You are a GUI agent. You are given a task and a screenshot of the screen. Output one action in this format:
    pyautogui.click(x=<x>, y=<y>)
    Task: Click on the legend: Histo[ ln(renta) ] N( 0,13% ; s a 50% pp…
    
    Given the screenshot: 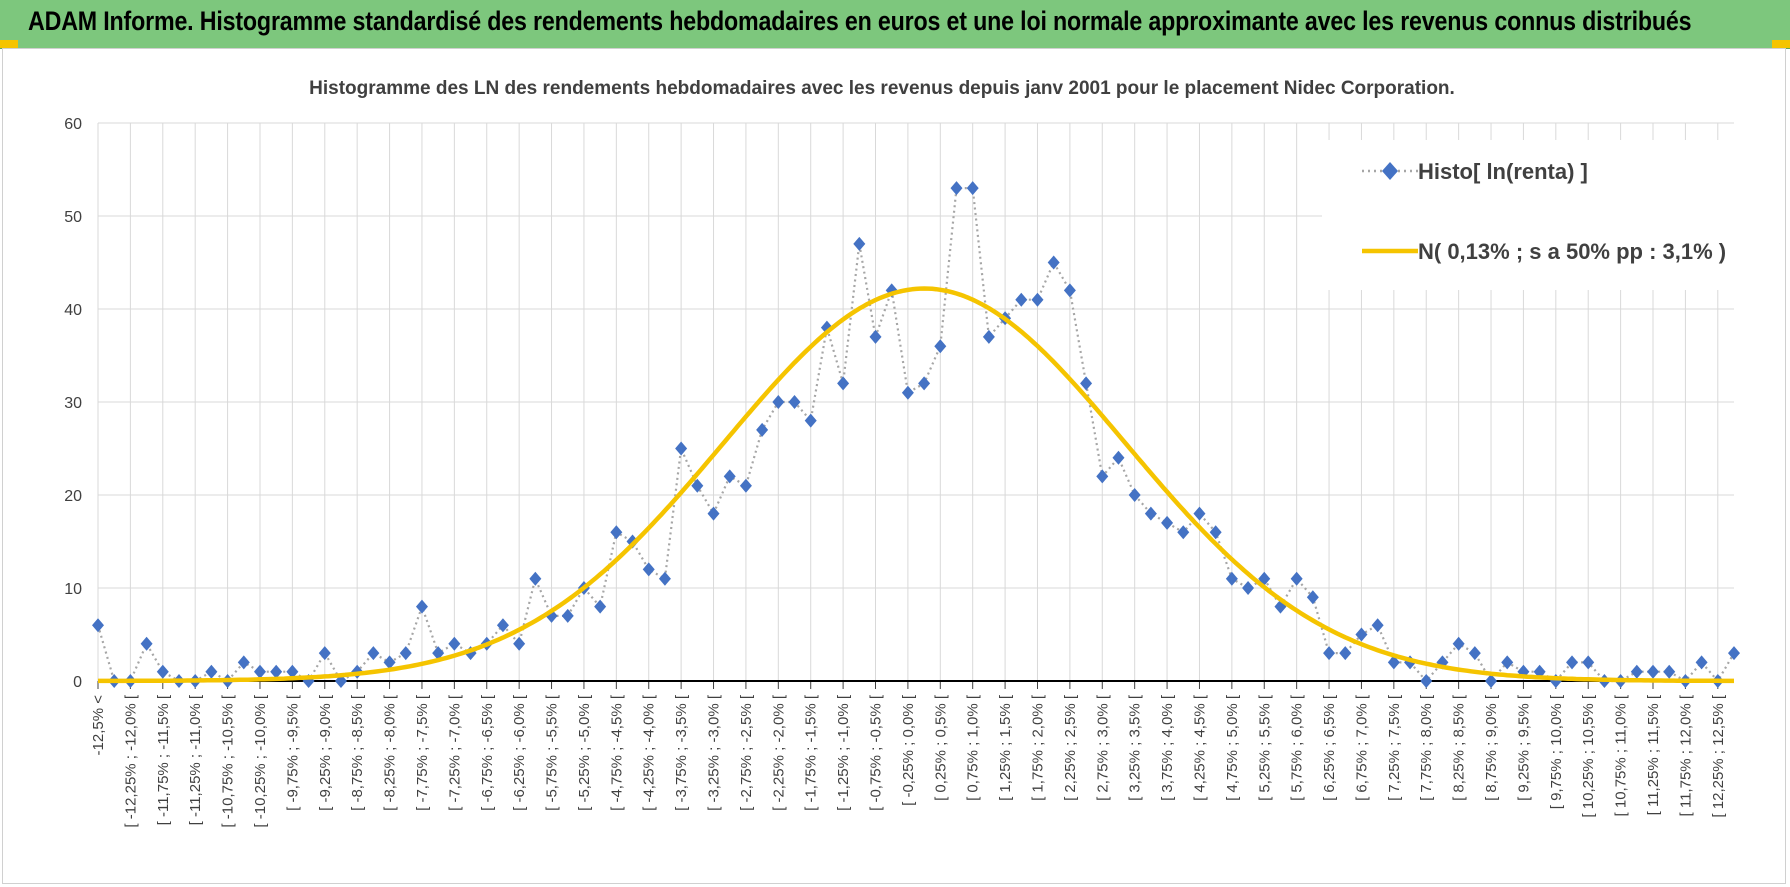 What is the action you would take?
    pyautogui.click(x=1547, y=215)
    